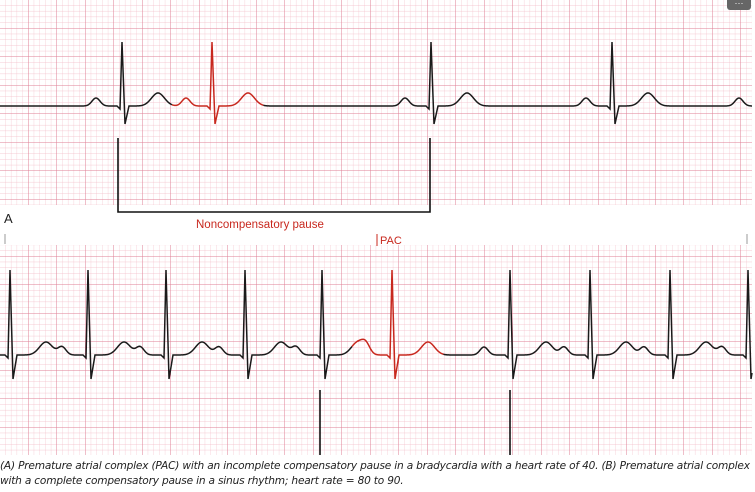  What do you see at coordinates (8, 218) in the screenshot?
I see `panel-label: A` at bounding box center [8, 218].